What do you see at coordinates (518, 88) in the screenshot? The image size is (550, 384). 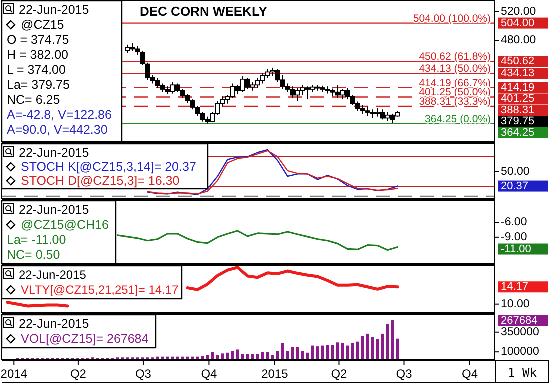 I see `text: 414.19` at bounding box center [518, 88].